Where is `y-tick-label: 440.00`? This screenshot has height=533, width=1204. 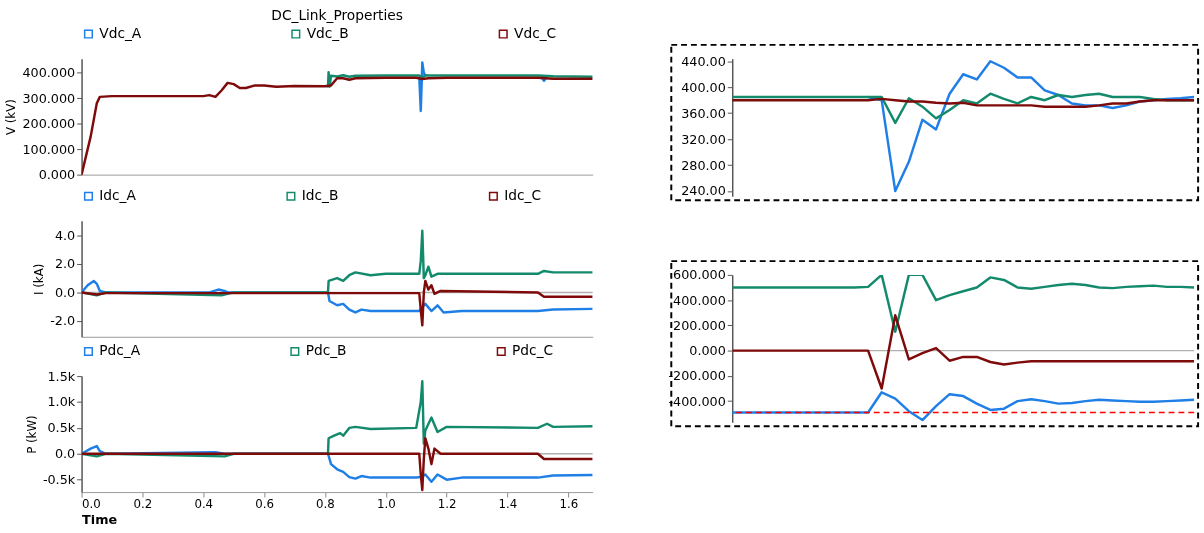
y-tick-label: 440.00 is located at coordinates (703, 61).